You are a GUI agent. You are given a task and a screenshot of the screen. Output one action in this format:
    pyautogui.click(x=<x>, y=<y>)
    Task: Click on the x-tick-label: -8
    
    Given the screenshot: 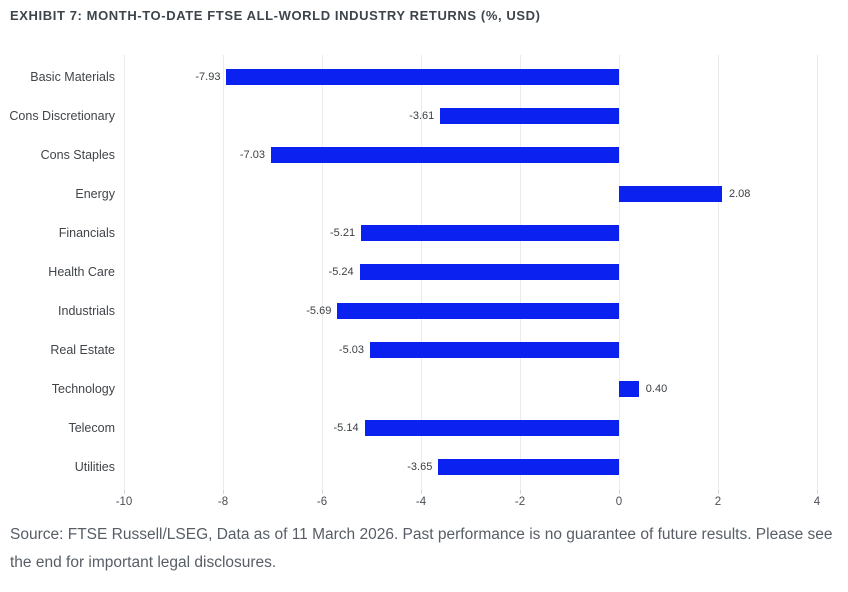 What is the action you would take?
    pyautogui.click(x=223, y=502)
    